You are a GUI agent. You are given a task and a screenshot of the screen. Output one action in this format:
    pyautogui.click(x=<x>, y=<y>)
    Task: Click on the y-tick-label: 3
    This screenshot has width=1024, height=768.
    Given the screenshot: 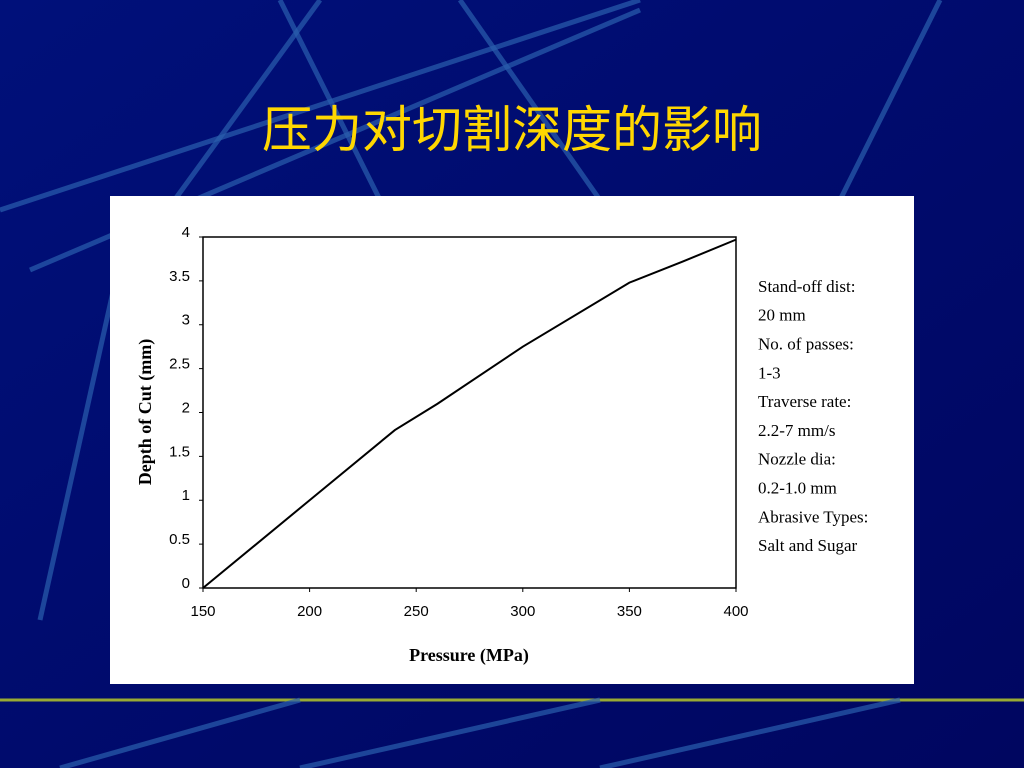 What is the action you would take?
    pyautogui.click(x=186, y=320)
    